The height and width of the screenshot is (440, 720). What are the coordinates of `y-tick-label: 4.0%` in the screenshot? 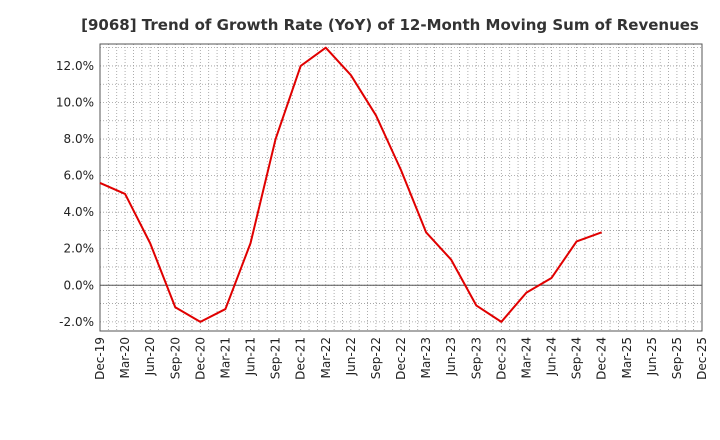 It's located at (79, 212).